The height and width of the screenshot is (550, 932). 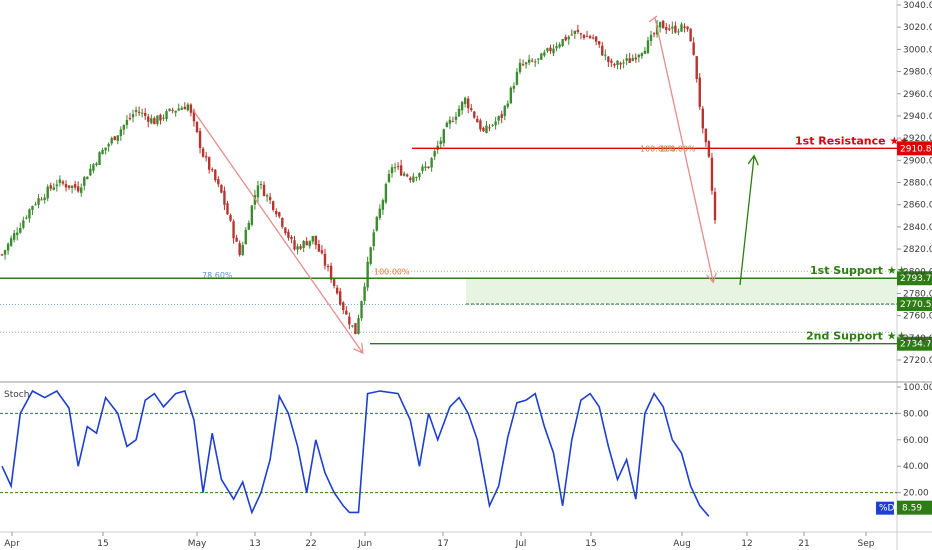 I want to click on decline-arrow-may, so click(x=277, y=230).